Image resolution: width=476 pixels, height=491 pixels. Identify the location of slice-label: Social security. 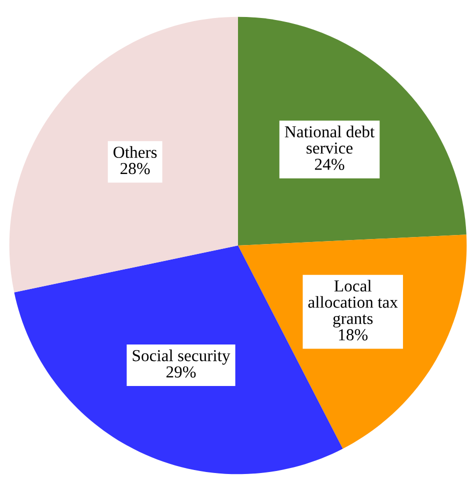
(181, 357).